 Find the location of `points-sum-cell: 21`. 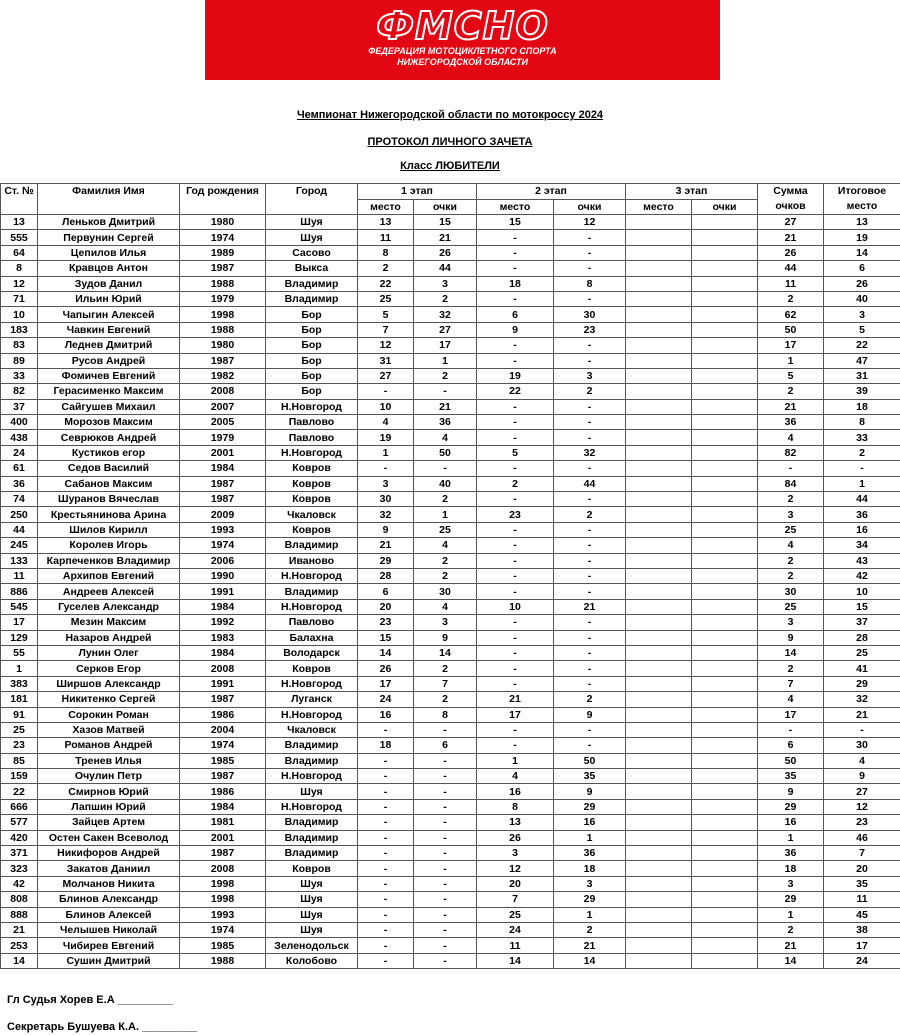

points-sum-cell: 21 is located at coordinates (790, 945).